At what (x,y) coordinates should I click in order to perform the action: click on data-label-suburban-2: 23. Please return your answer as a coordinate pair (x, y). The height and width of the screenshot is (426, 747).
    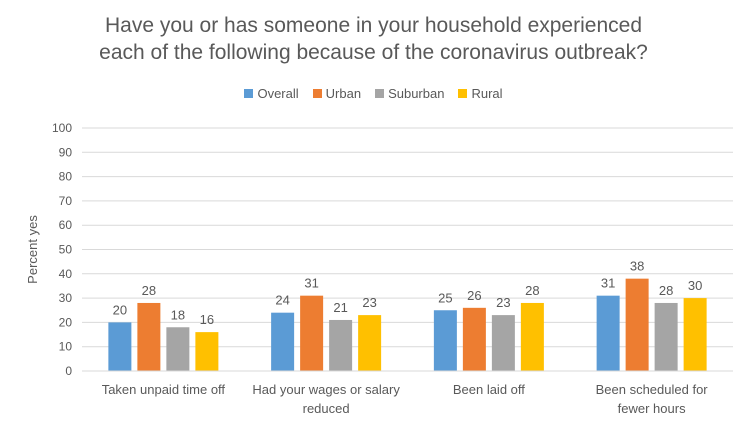
    Looking at the image, I should click on (503, 302).